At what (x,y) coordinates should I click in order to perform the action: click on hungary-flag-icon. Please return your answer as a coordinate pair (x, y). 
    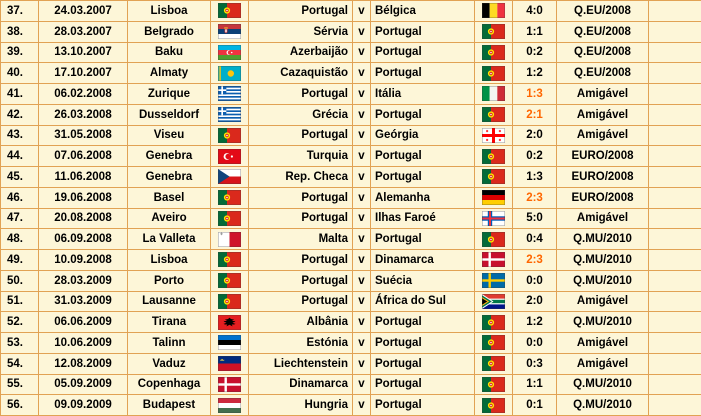
    Looking at the image, I should click on (229, 405).